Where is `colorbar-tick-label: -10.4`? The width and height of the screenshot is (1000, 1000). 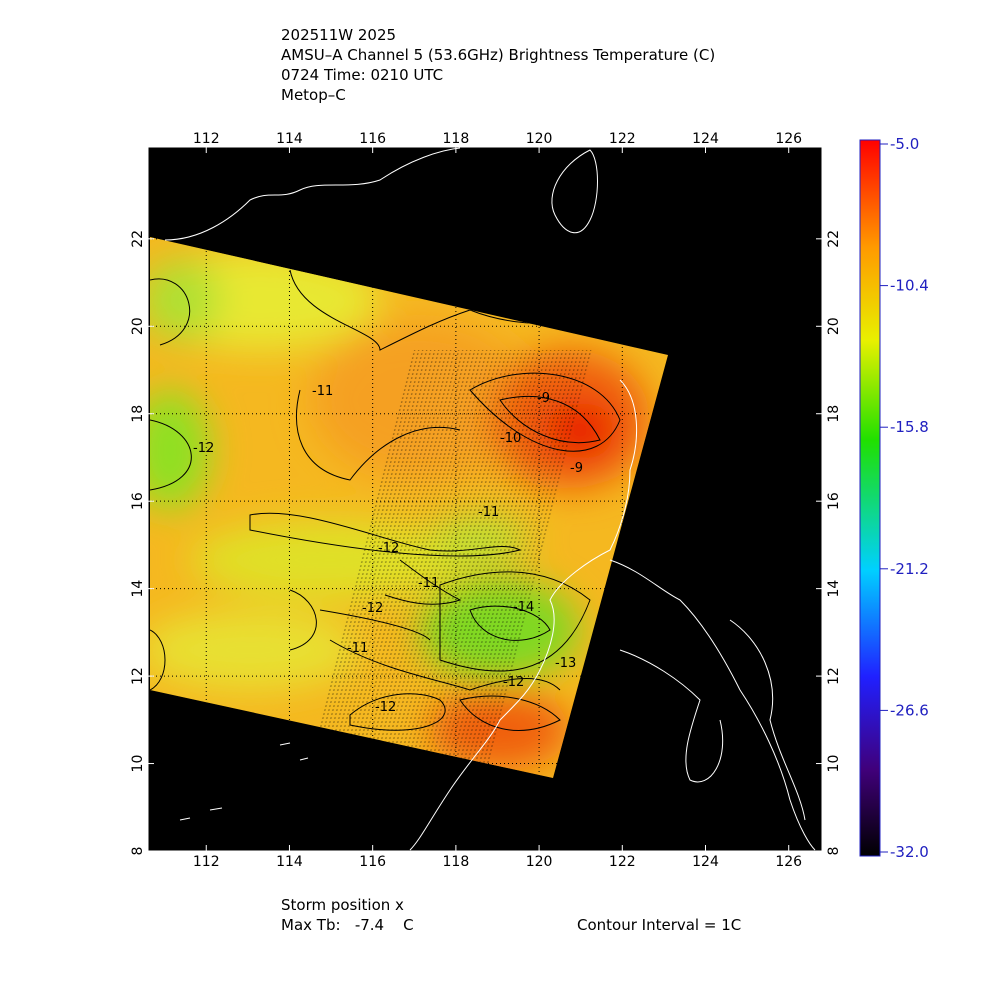 colorbar-tick-label: -10.4 is located at coordinates (909, 286).